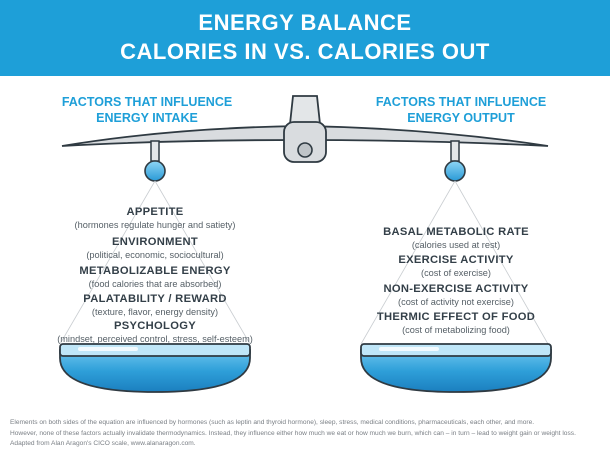 The width and height of the screenshot is (610, 456). I want to click on scale-pivot-stem, so click(305, 110).